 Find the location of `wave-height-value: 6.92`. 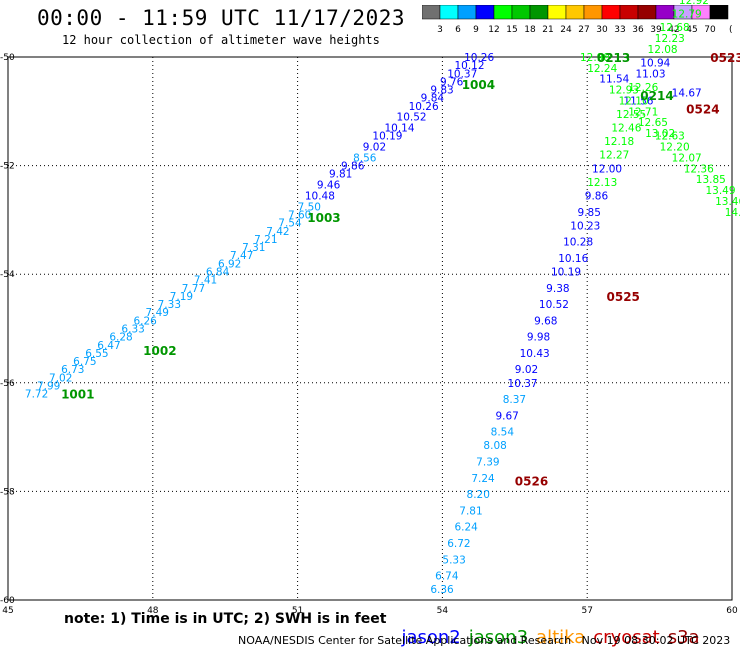

wave-height-value: 6.92 is located at coordinates (229, 264).